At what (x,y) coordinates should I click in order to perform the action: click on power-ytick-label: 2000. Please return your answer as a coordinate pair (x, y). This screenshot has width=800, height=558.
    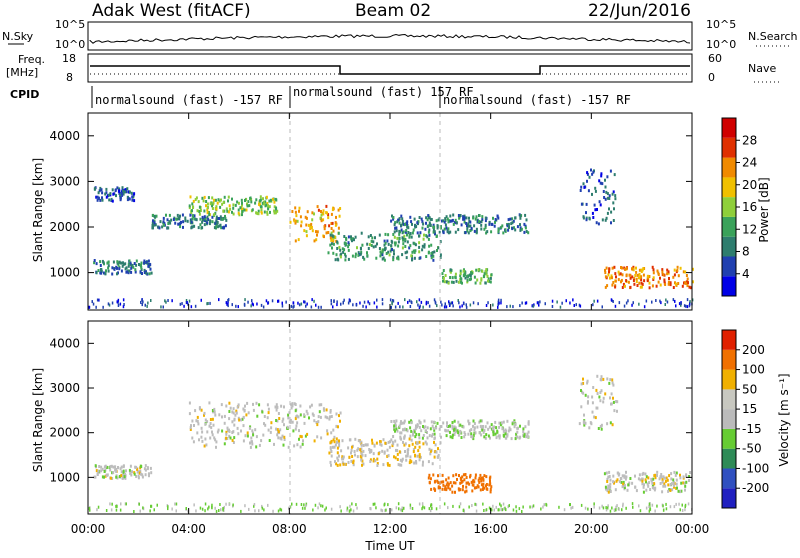
    Looking at the image, I should click on (64, 227).